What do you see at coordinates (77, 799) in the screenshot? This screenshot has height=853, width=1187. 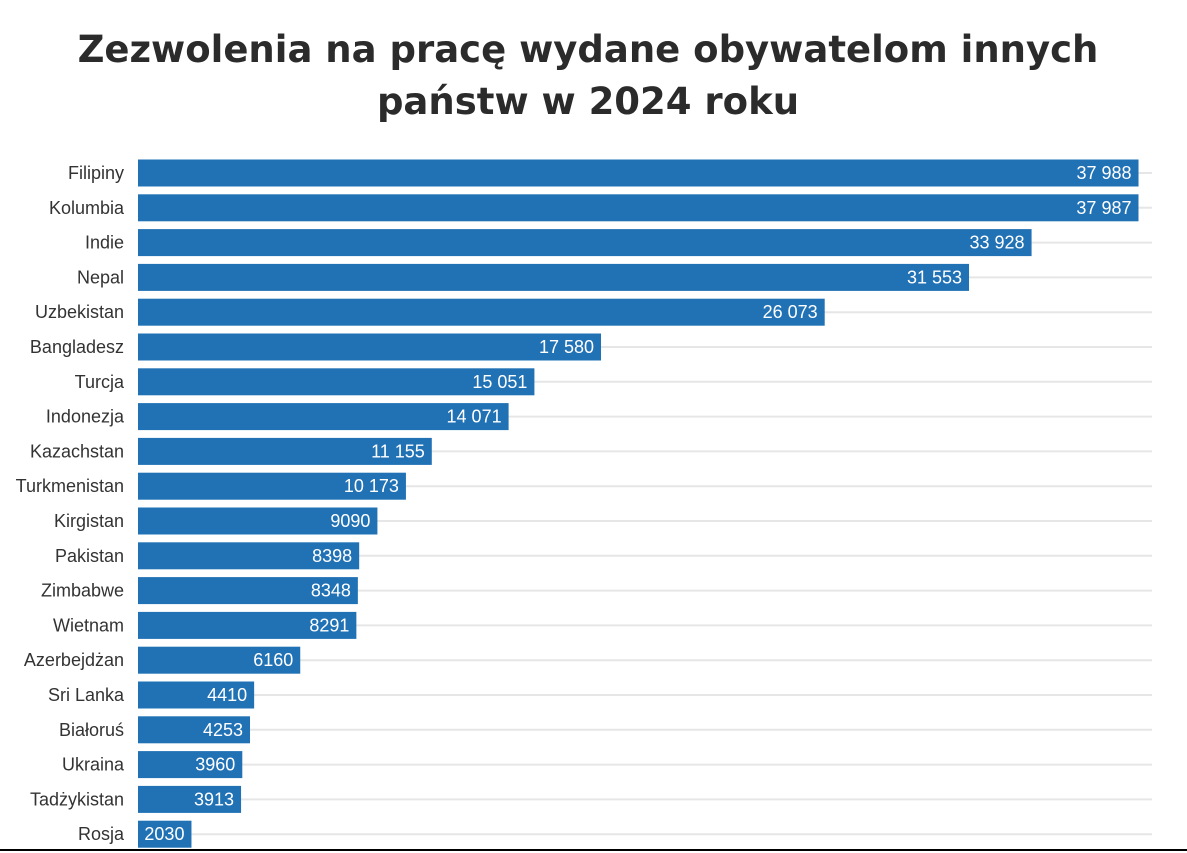 I see `category-label: Tadżykistan` at bounding box center [77, 799].